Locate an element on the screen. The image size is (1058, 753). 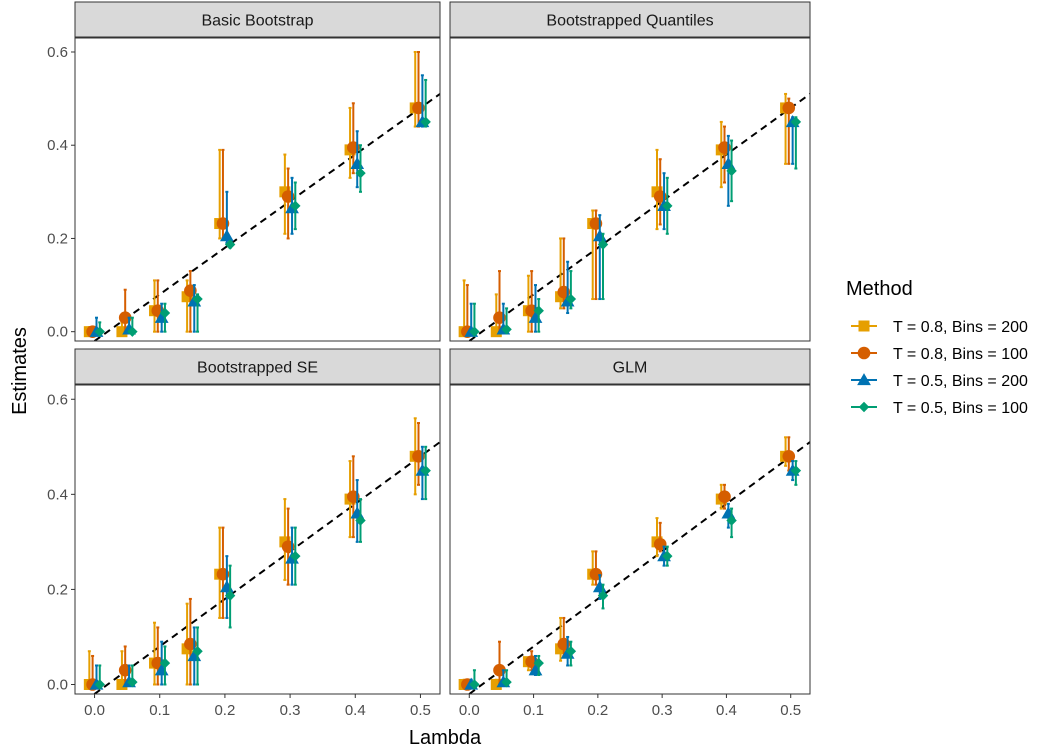
y-axis-title: Estimates is located at coordinates (20, 371).